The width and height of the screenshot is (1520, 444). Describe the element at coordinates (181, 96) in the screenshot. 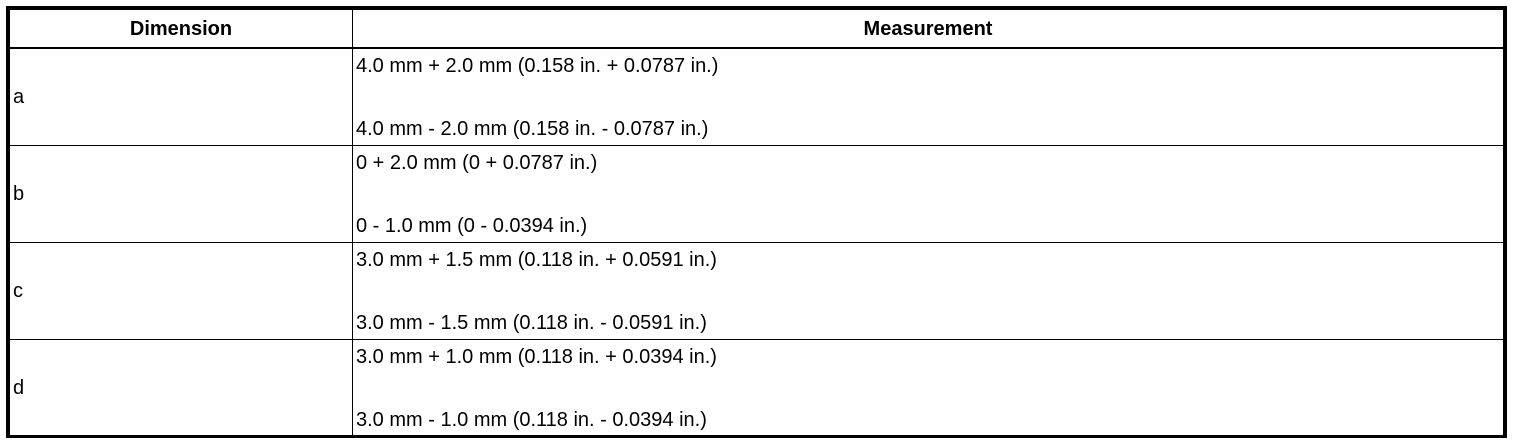

I see `dimension-cell: a` at that location.